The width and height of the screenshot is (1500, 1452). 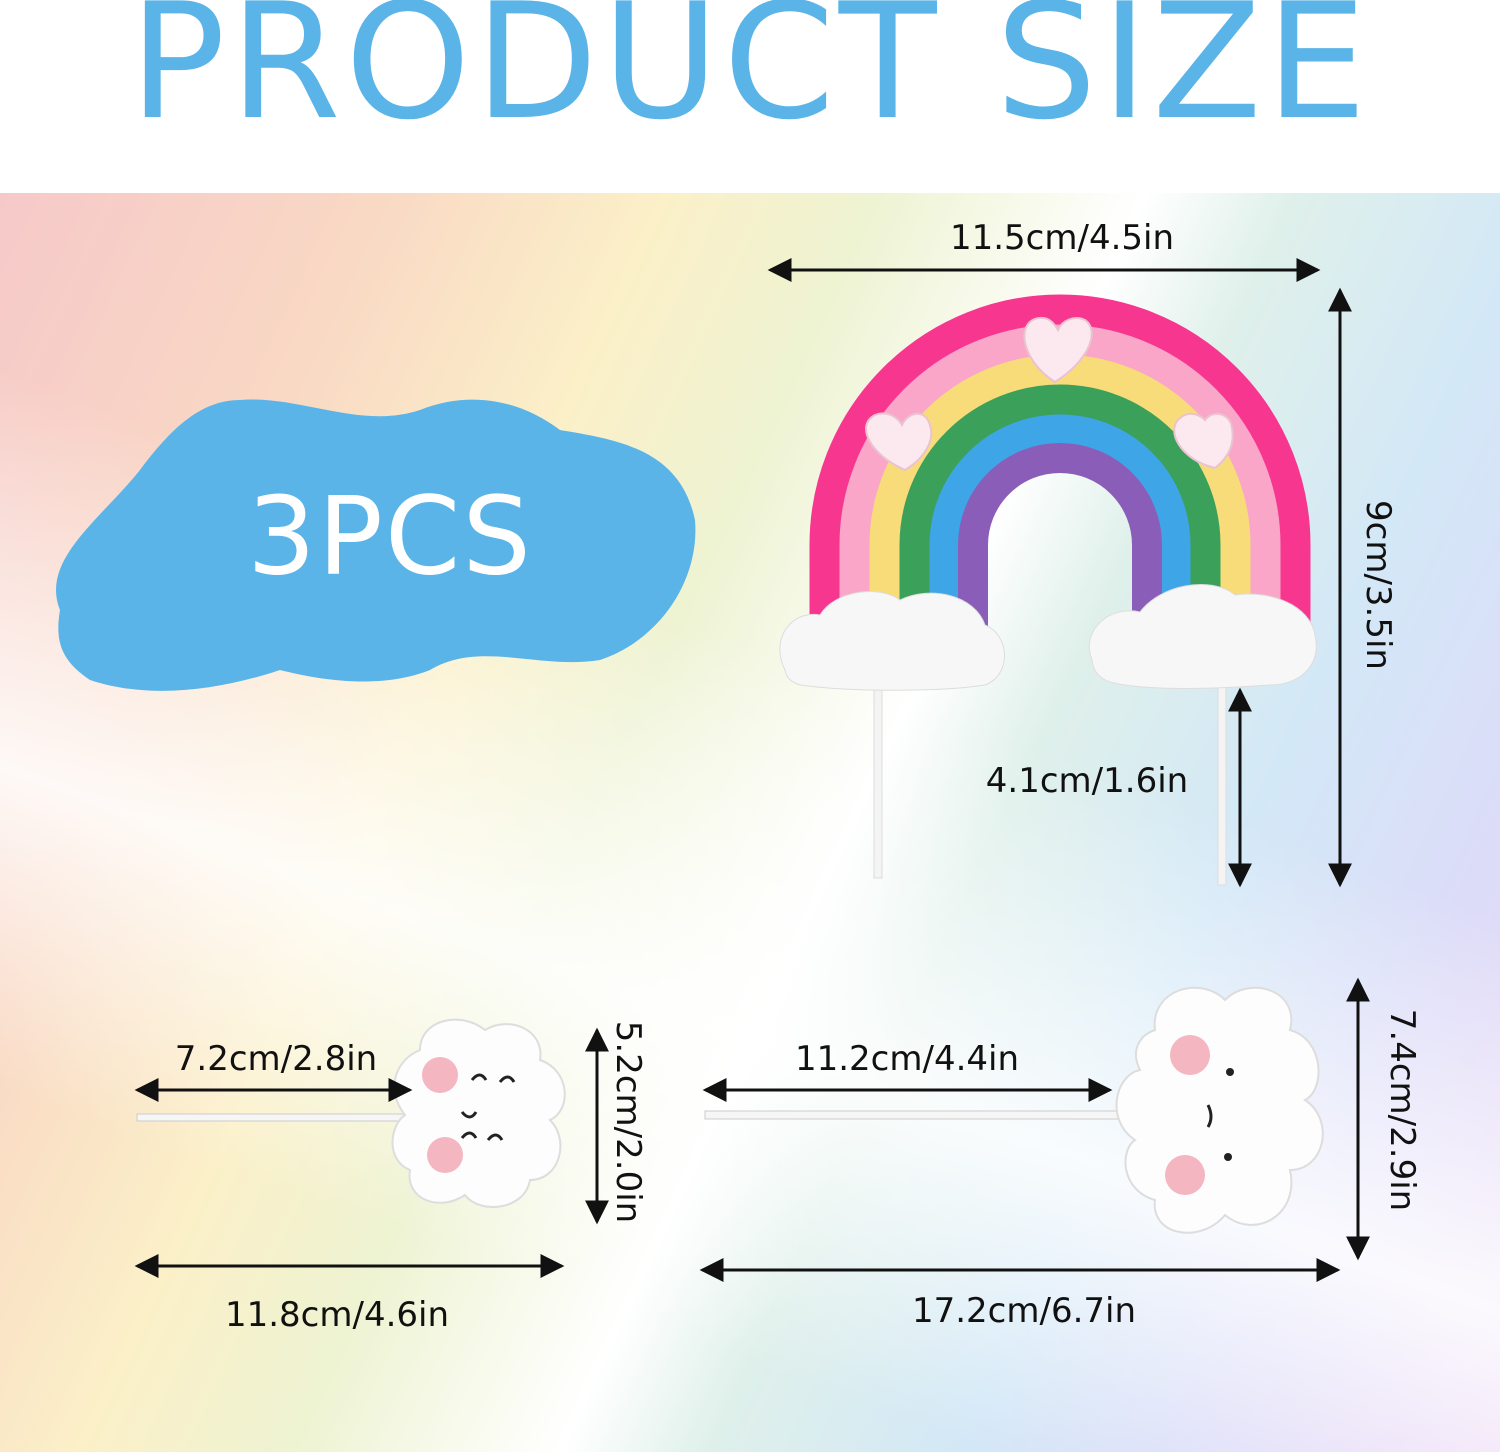 What do you see at coordinates (892, 641) in the screenshot?
I see `rainbow-cloud-left` at bounding box center [892, 641].